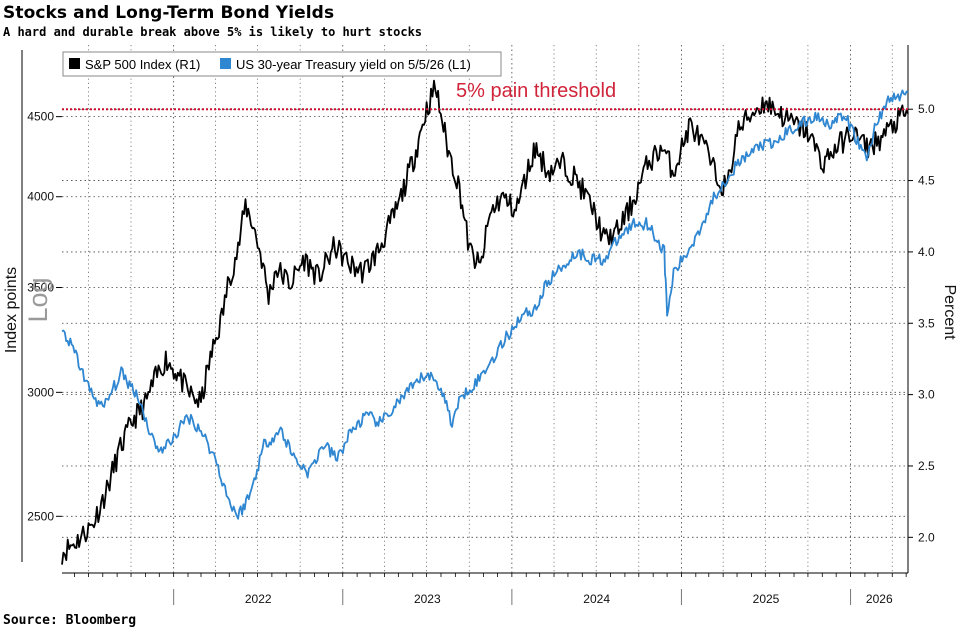  Describe the element at coordinates (766, 599) in the screenshot. I see `x-tick-label: 2025` at that location.